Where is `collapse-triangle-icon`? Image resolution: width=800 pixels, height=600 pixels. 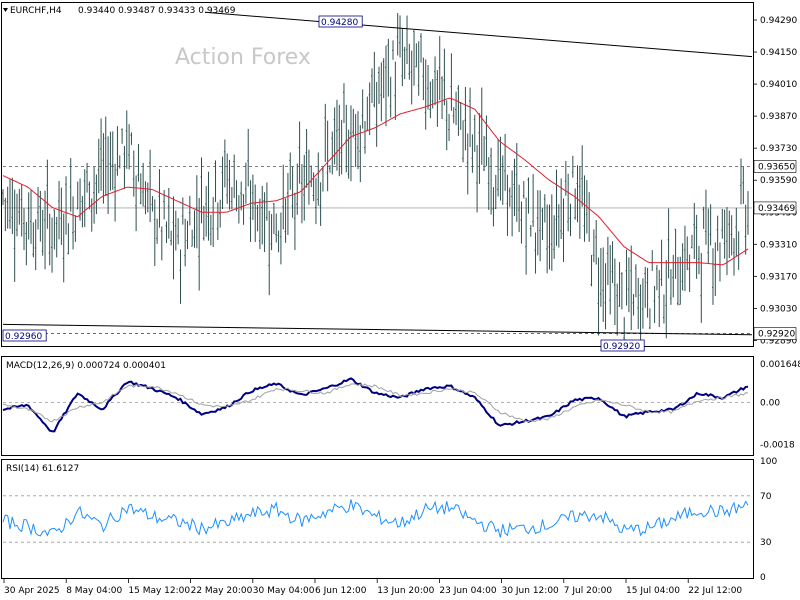 collapse-triangle-icon is located at coordinates (5, 10).